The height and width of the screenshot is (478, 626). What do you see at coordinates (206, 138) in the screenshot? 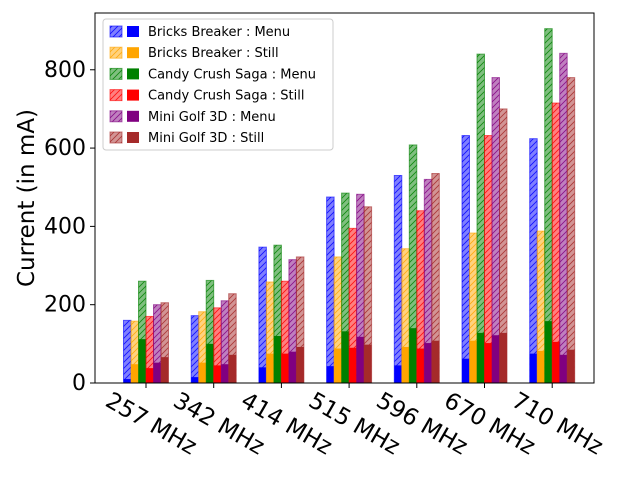
I see `legend-label: Mini Golf 3D : Still` at bounding box center [206, 138].